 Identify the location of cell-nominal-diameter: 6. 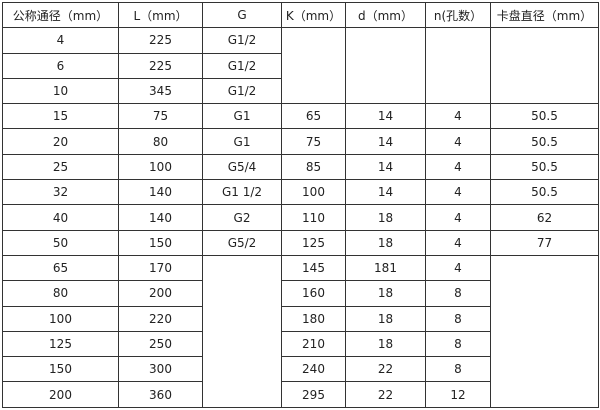
(60, 65).